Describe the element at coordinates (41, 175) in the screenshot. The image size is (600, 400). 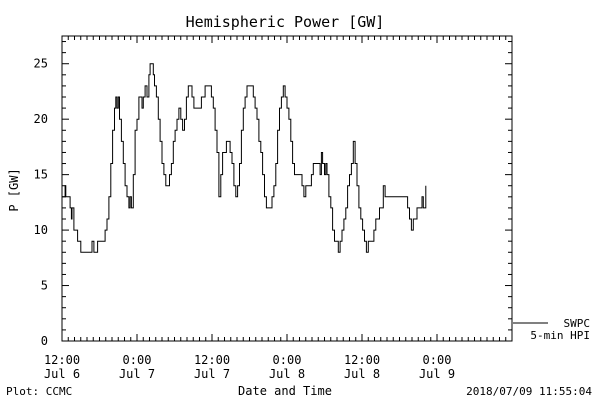
I see `y-tick-label: 15` at that location.